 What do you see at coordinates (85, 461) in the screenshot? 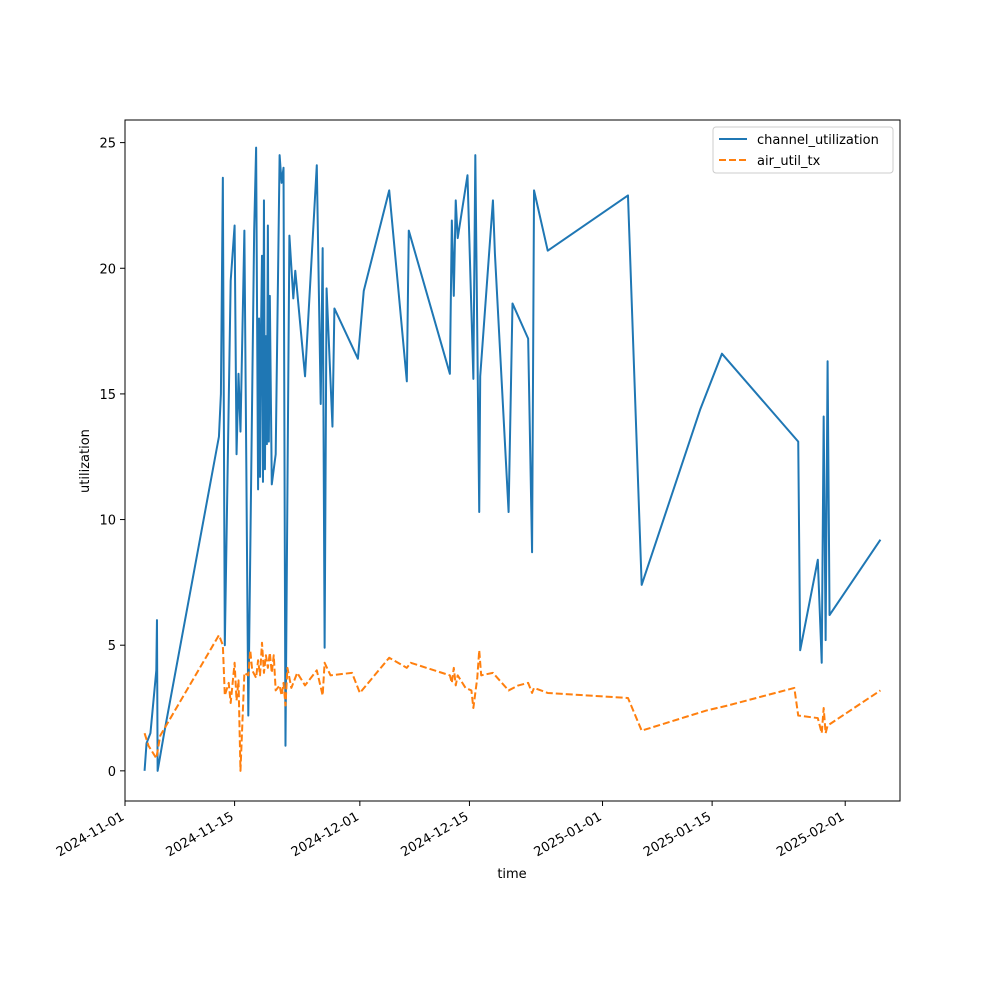
I see `y-axis-label: utilization` at bounding box center [85, 461].